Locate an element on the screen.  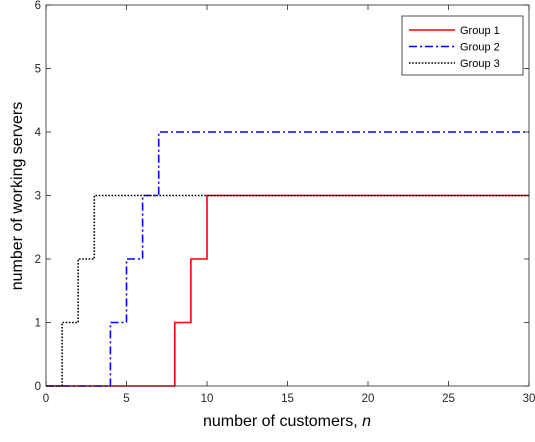
x-axis-label-variable: n is located at coordinates (366, 421).